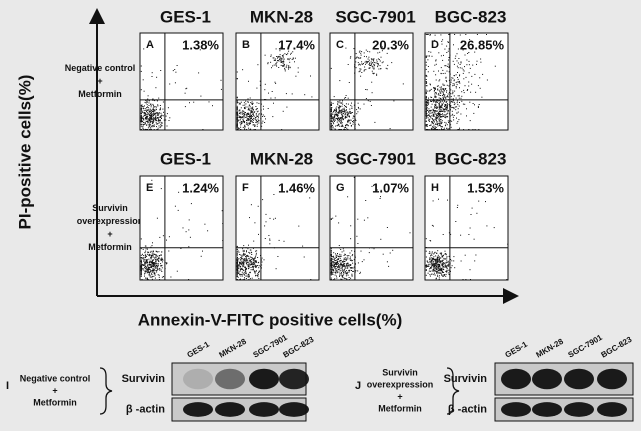 Image resolution: width=641 pixels, height=431 pixels. What do you see at coordinates (100, 94) in the screenshot?
I see `row-label: Metformin` at bounding box center [100, 94].